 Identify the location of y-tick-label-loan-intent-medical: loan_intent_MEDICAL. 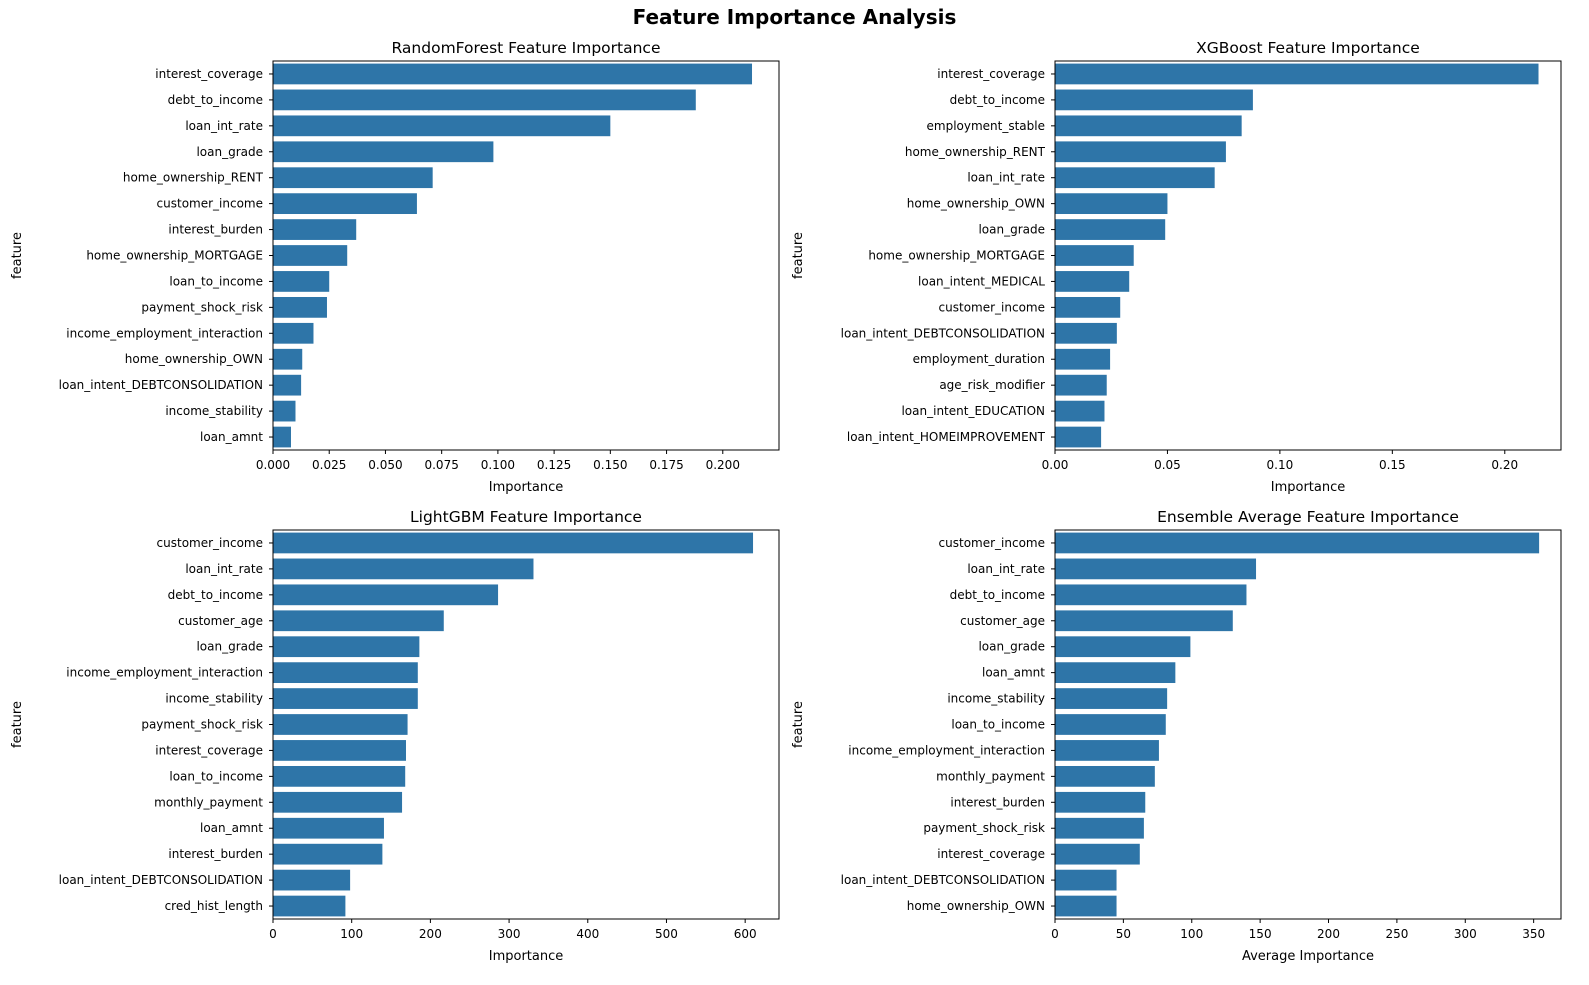
(981, 281).